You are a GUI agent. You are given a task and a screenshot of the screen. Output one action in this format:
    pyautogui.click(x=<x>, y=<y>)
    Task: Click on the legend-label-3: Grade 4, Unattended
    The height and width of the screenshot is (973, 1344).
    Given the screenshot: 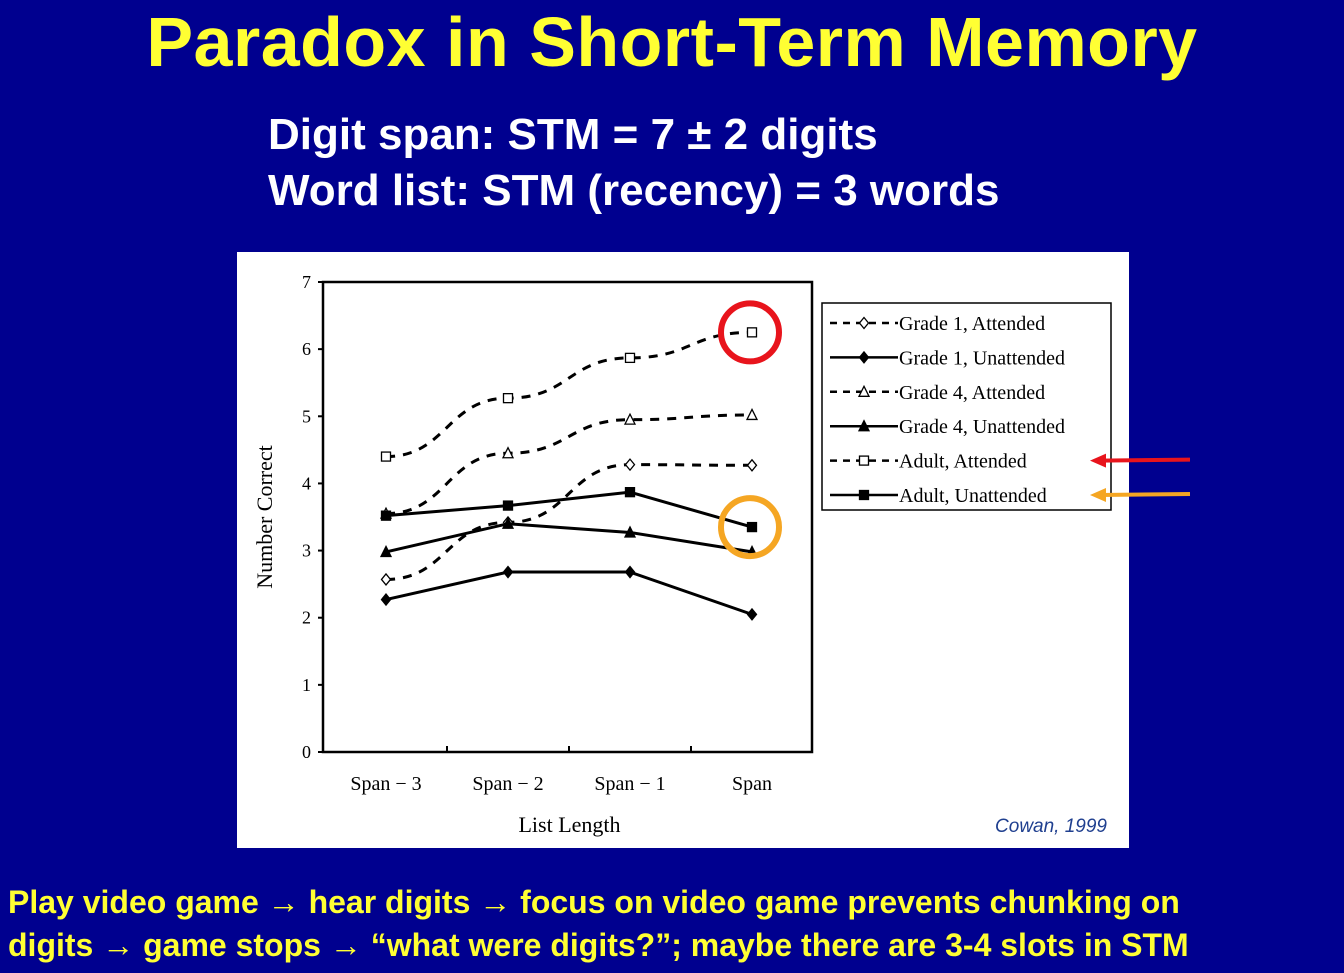 What is the action you would take?
    pyautogui.click(x=982, y=427)
    